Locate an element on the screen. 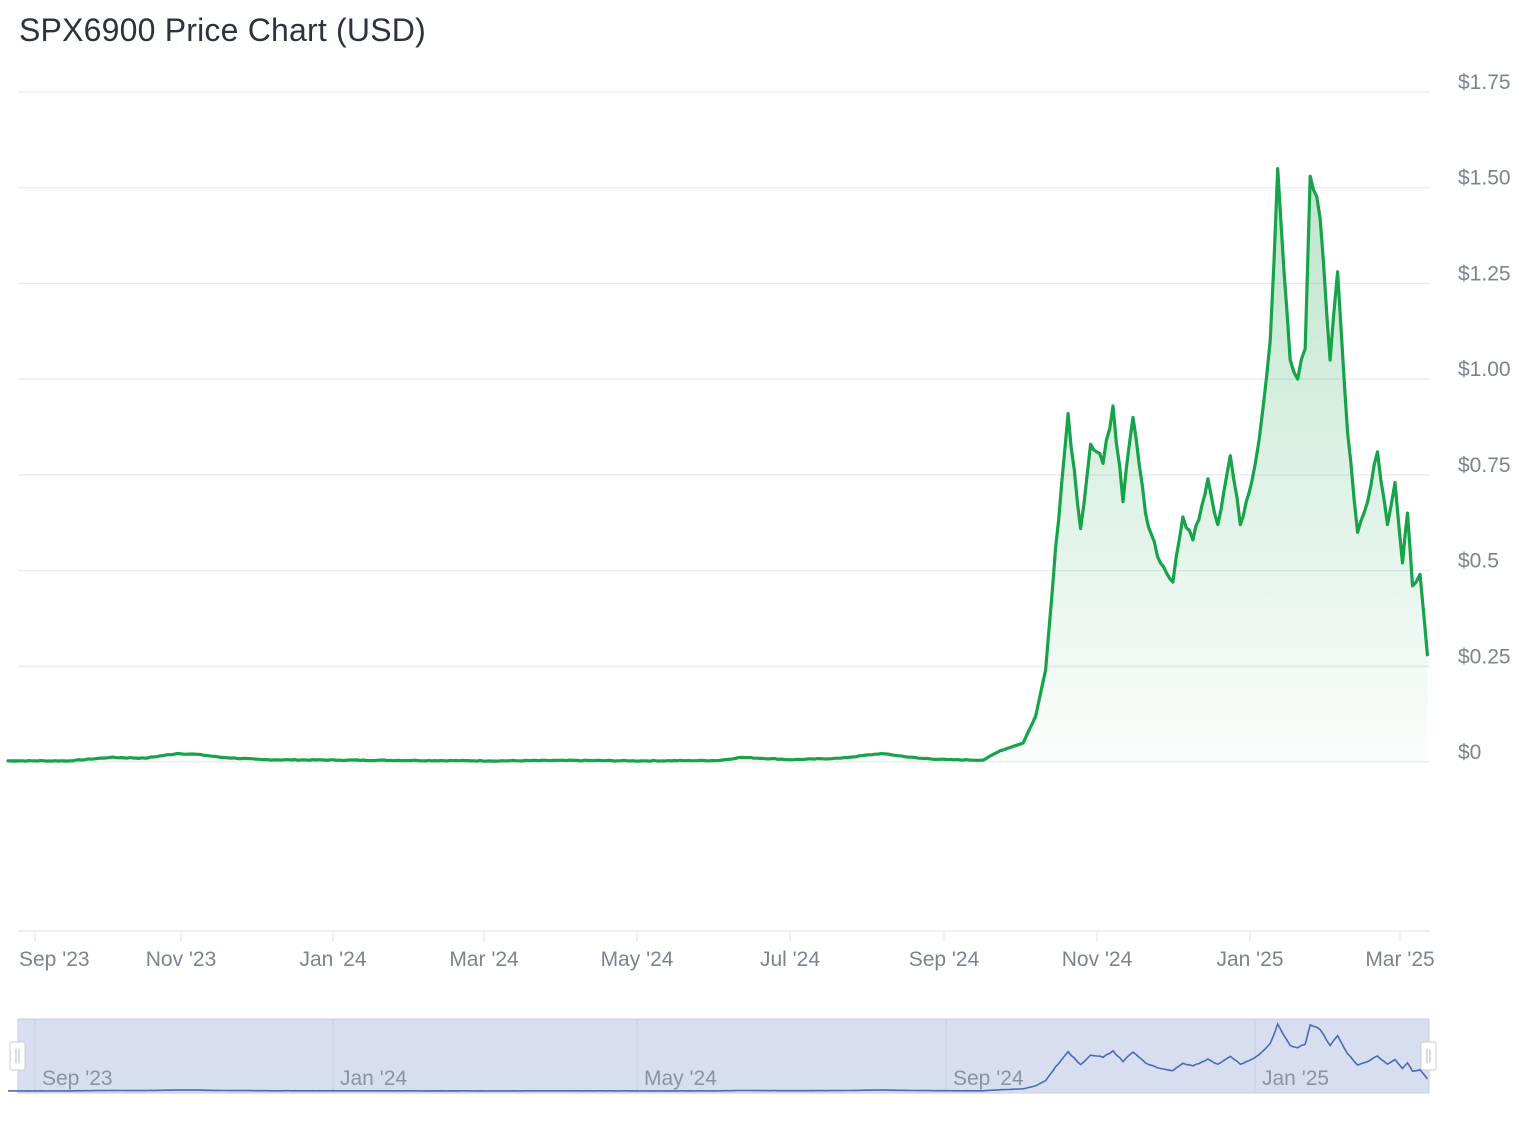 The image size is (1536, 1121). y-axis-label: $0.75 is located at coordinates (1484, 465).